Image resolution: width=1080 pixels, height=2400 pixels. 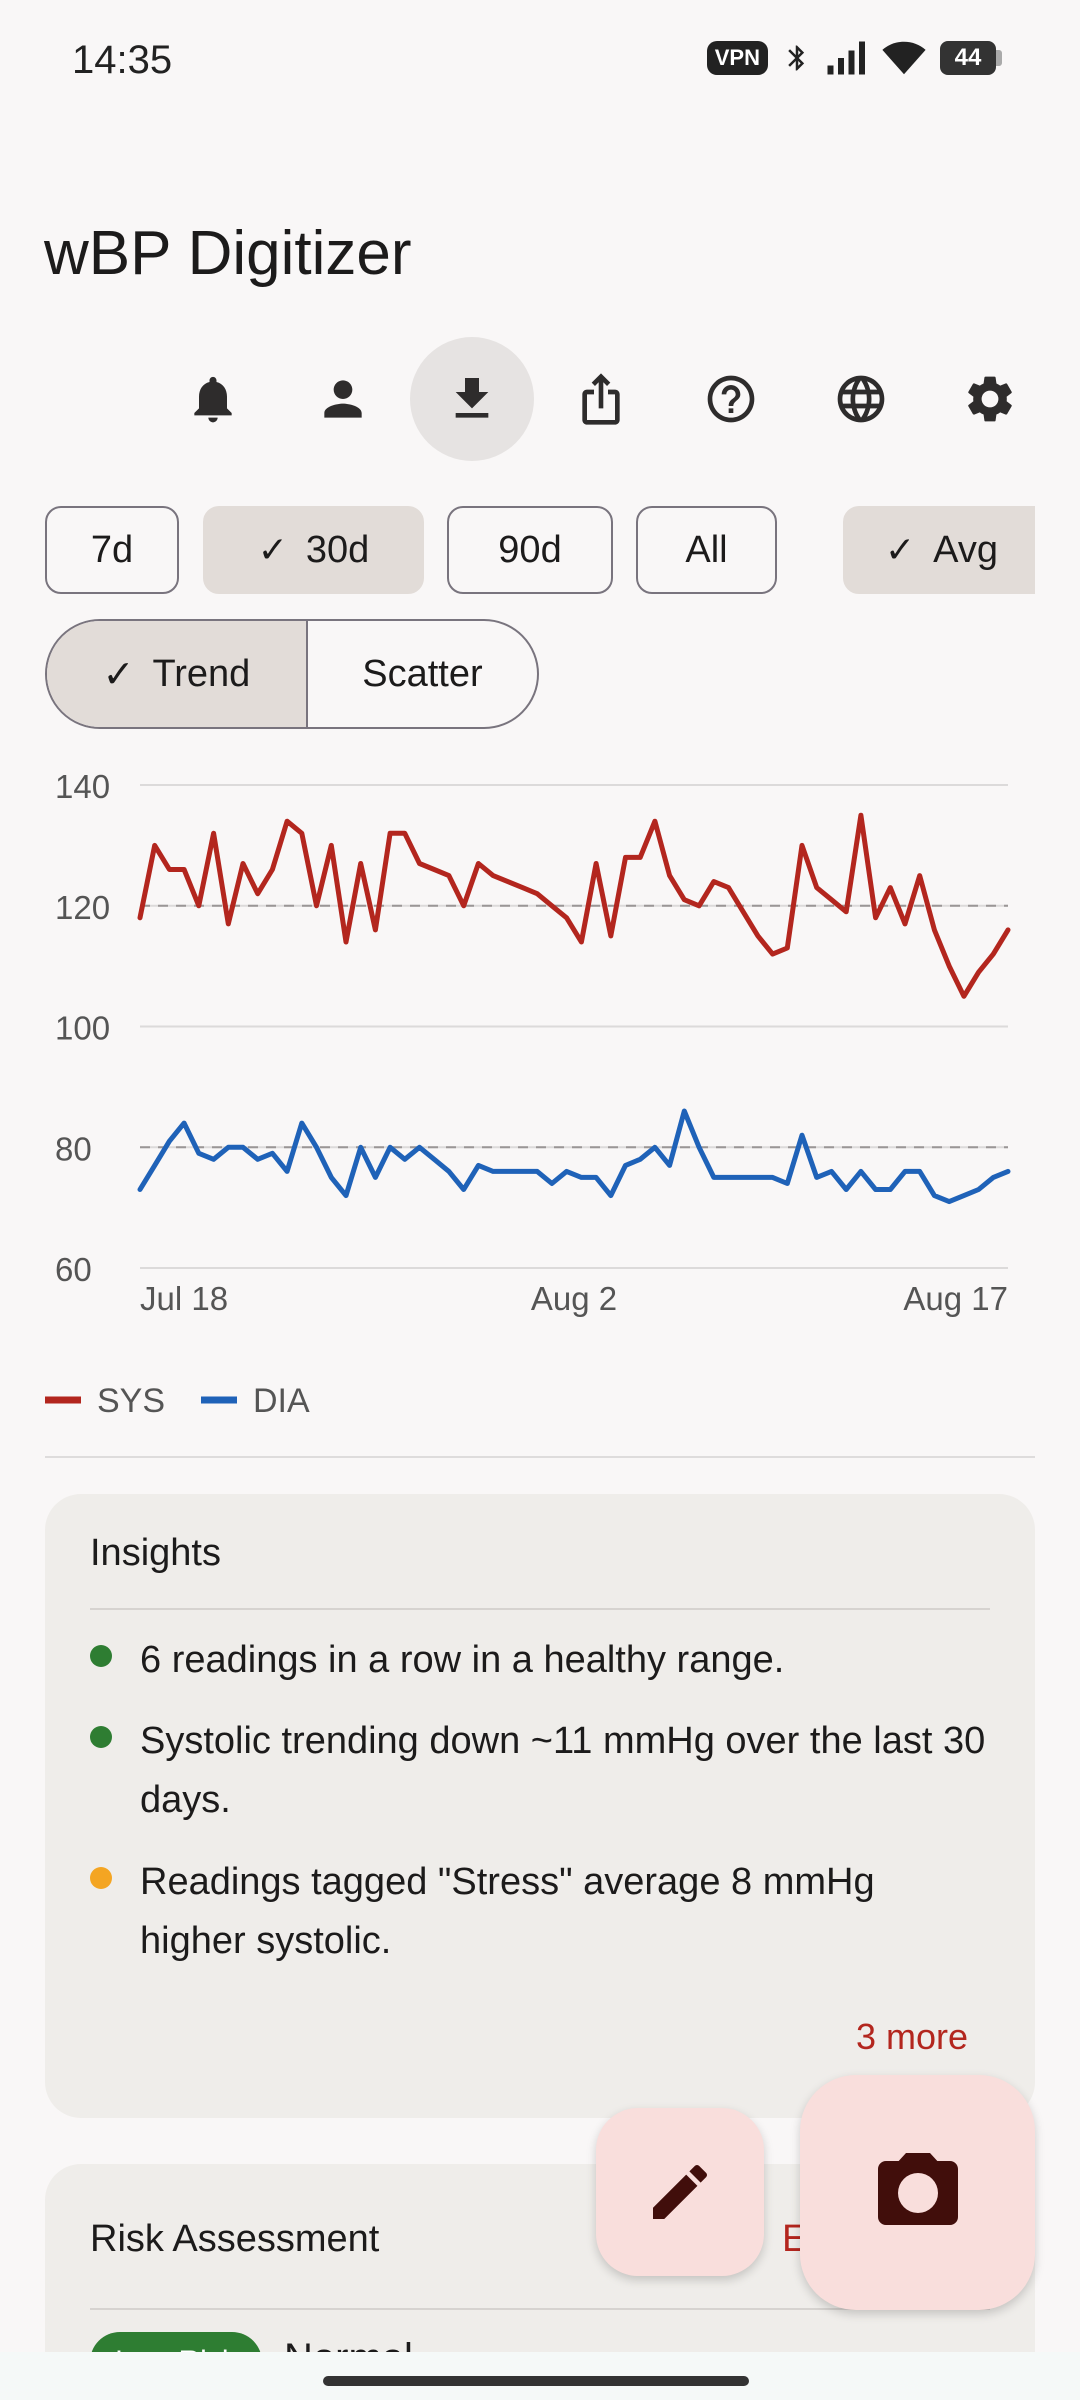 What do you see at coordinates (911, 2036) in the screenshot?
I see `more-insights-link: 3 more` at bounding box center [911, 2036].